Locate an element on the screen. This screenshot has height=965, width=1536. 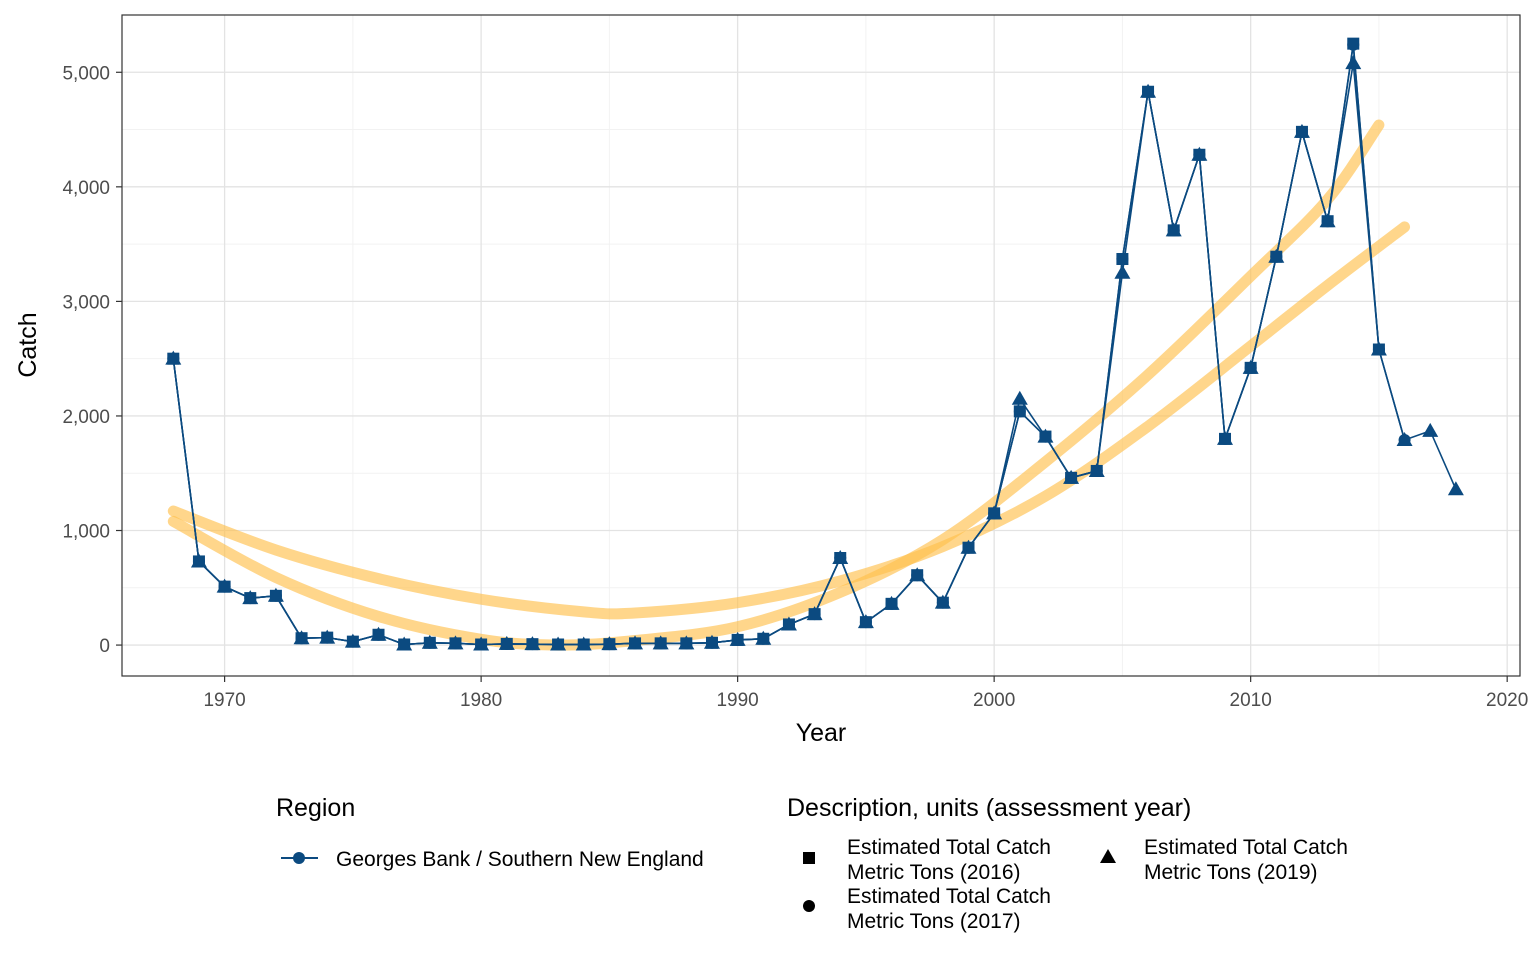
y-tick-label: 4,000 is located at coordinates (86, 188).